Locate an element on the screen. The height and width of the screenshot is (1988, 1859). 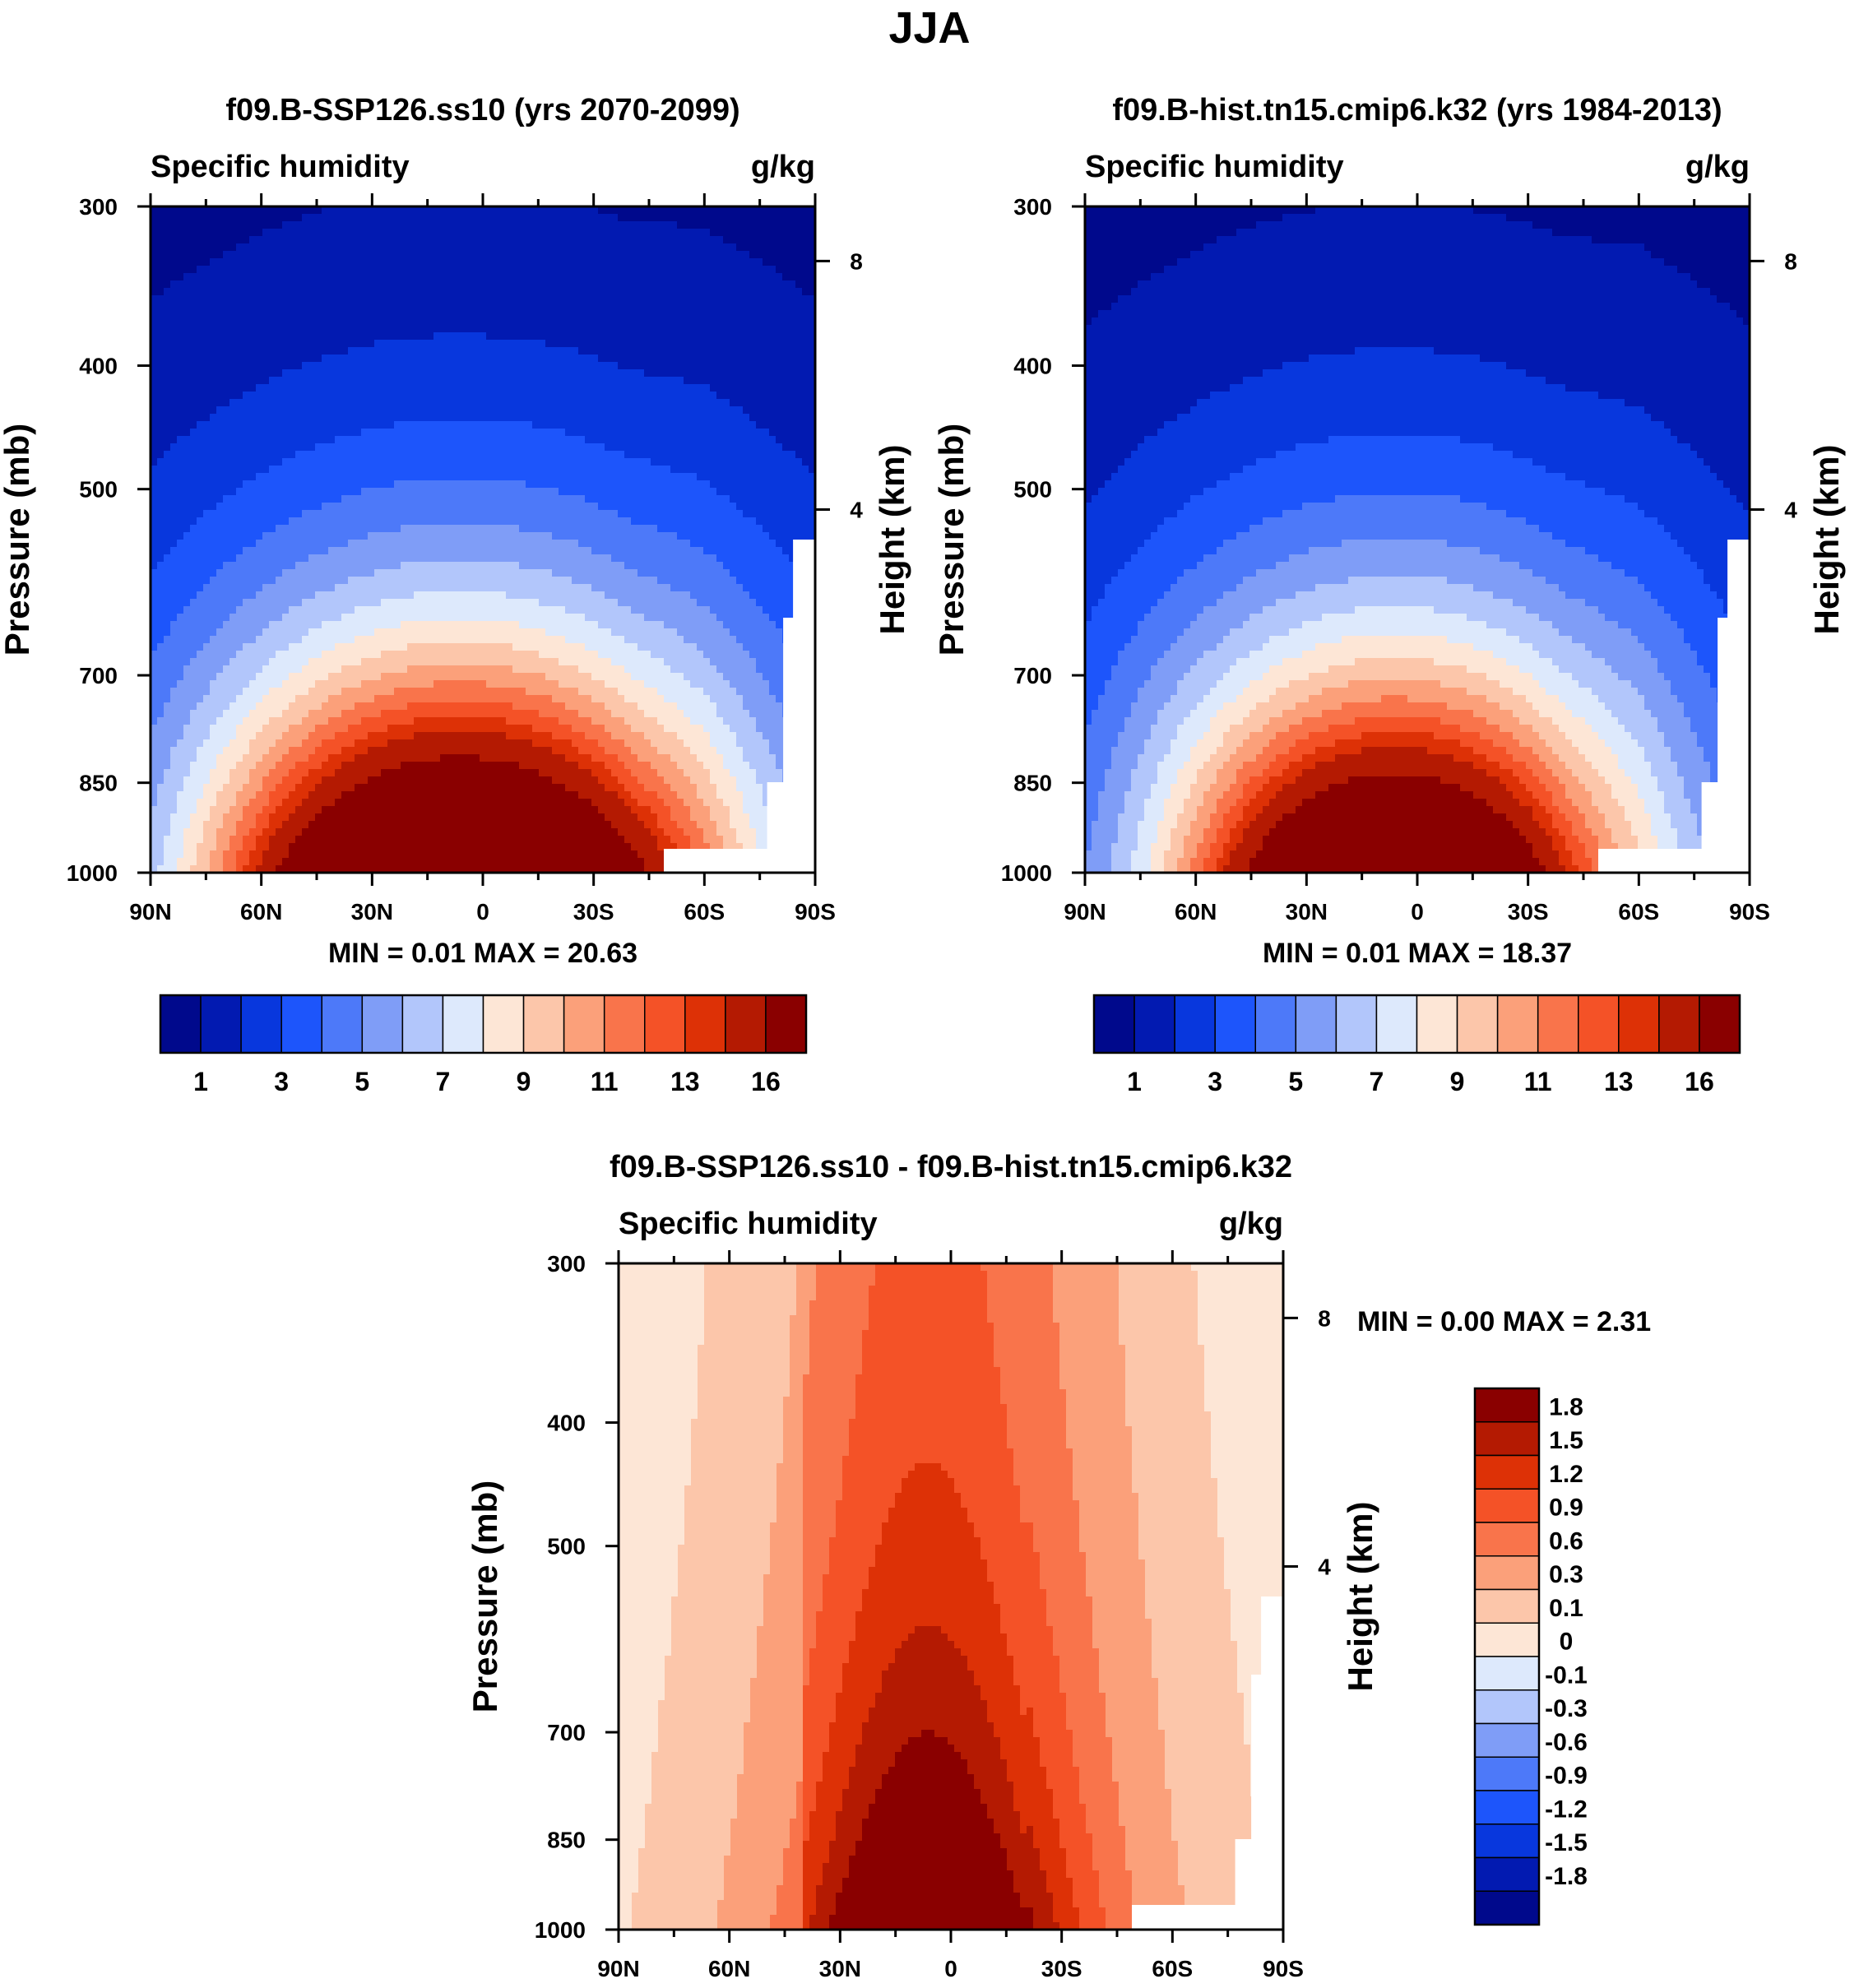
colorbar-label: 5 is located at coordinates (362, 1081).